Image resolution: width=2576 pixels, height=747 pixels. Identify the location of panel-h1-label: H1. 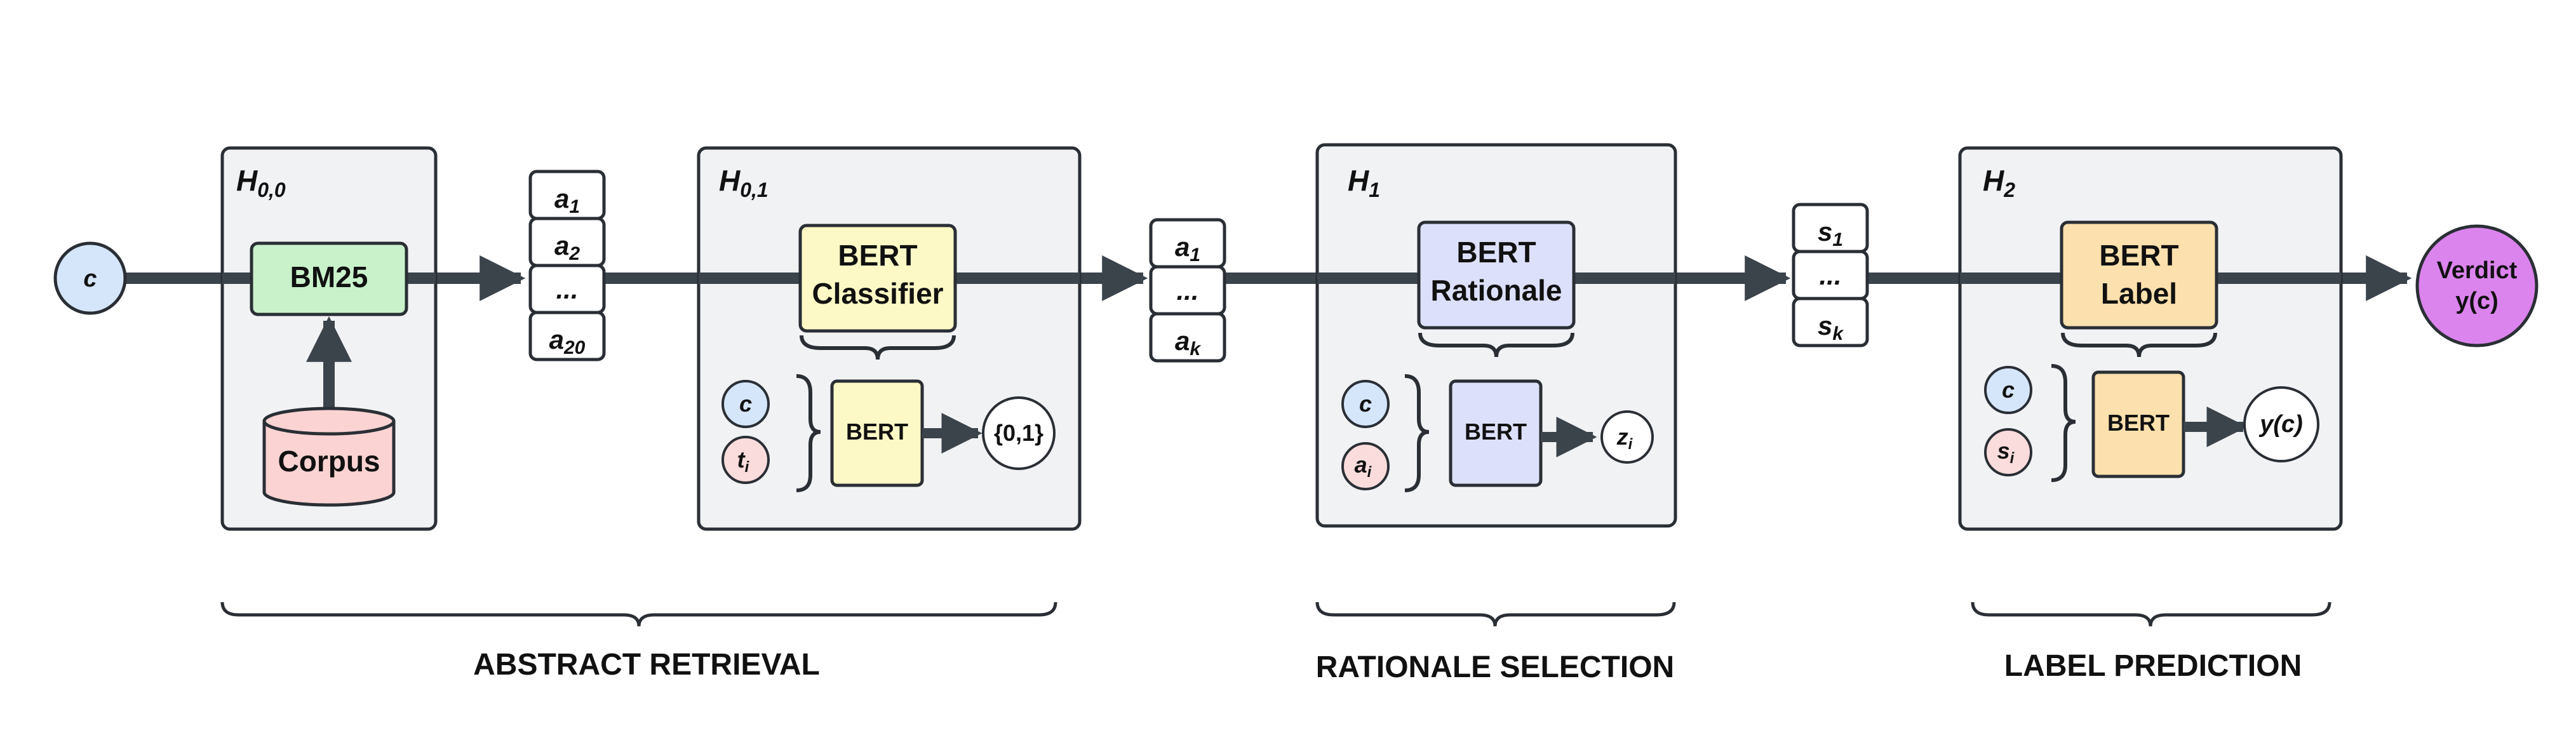
(1364, 183).